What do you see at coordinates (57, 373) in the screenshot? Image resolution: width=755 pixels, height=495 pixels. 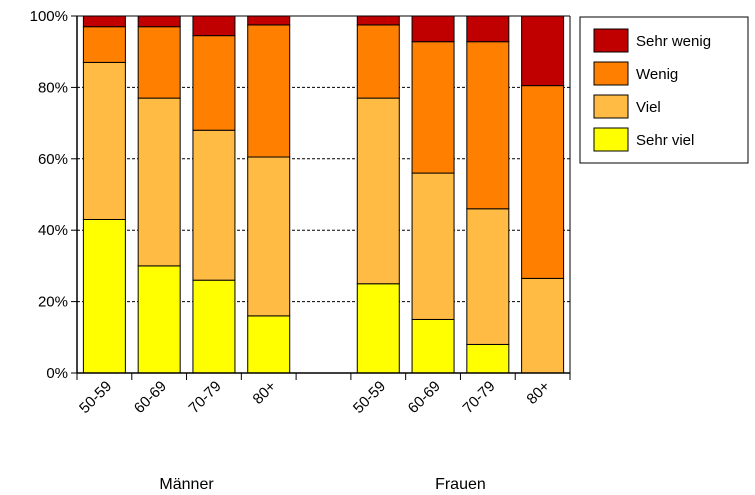 I see `y-tick-label: 0%` at bounding box center [57, 373].